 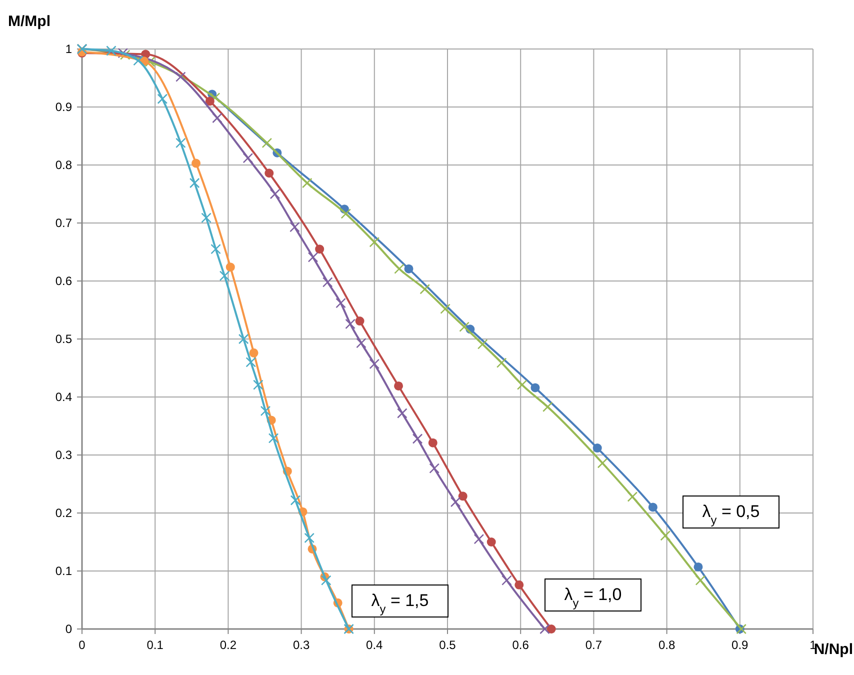 I want to click on x-tick-label: 0, so click(x=82, y=645).